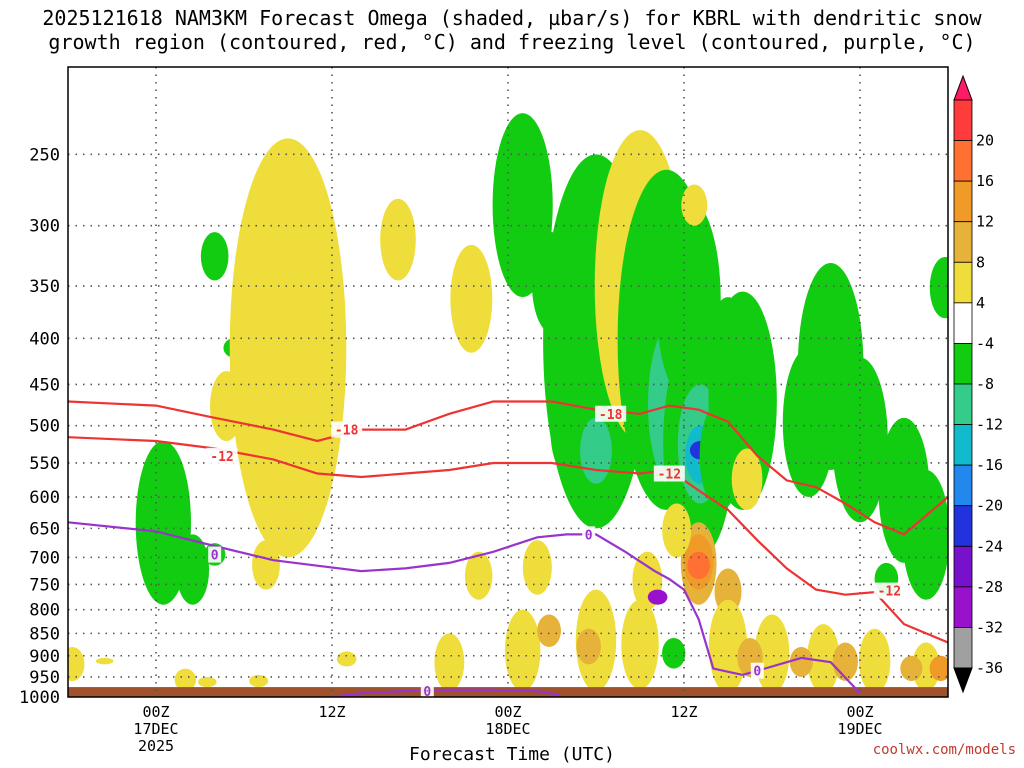 This screenshot has width=1024, height=768. I want to click on x-tick-label: 12Z, so click(683, 712).